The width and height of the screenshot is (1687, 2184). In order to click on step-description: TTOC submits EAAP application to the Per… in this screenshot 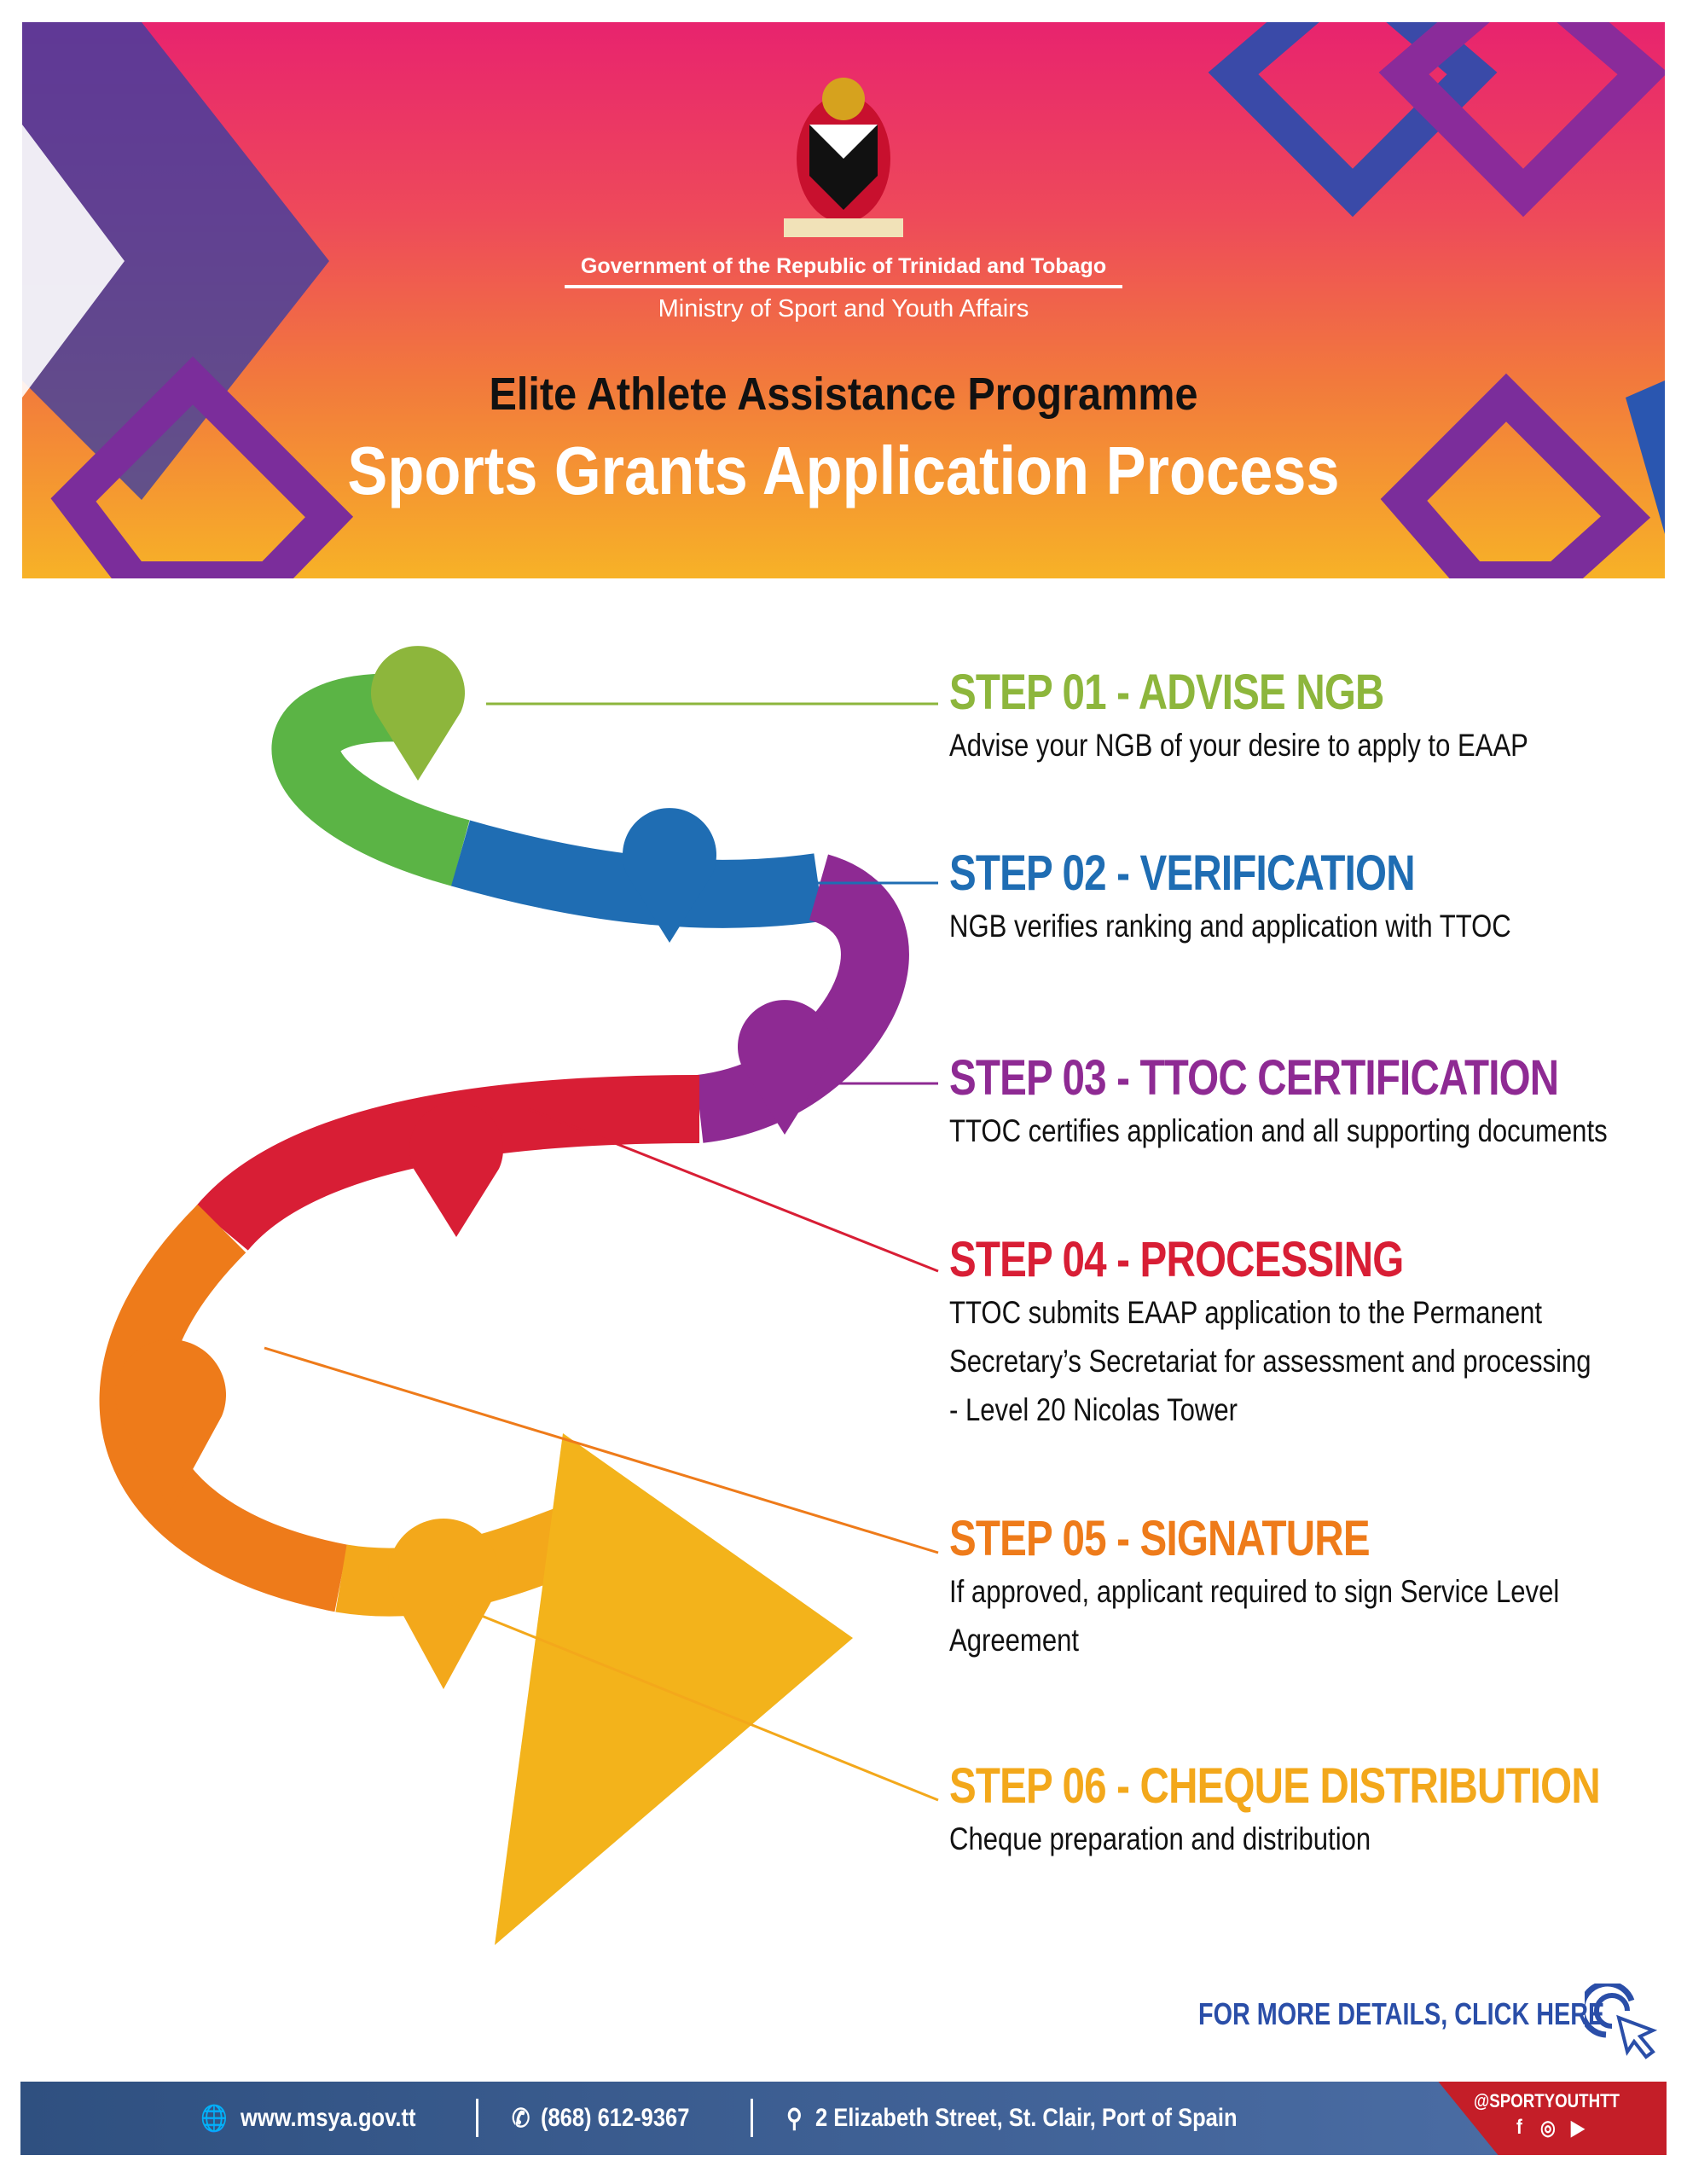, I will do `click(1246, 1313)`.